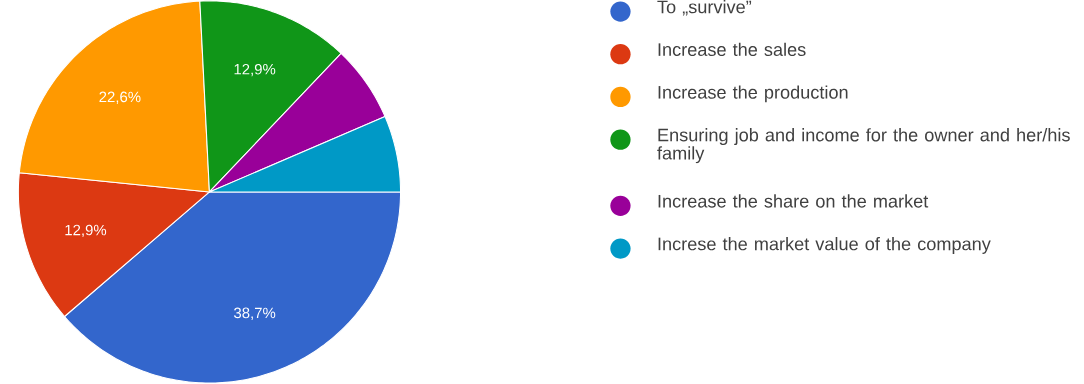  I want to click on legend-label: Increase the share on the market, so click(793, 201).